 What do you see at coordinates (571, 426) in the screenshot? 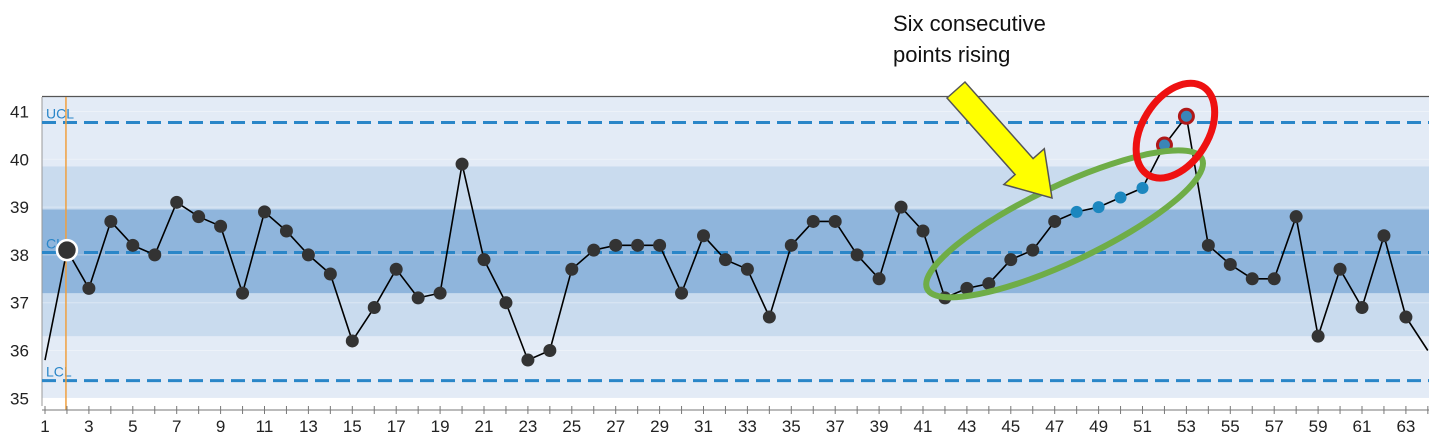
I see `x-tick-label: 25` at bounding box center [571, 426].